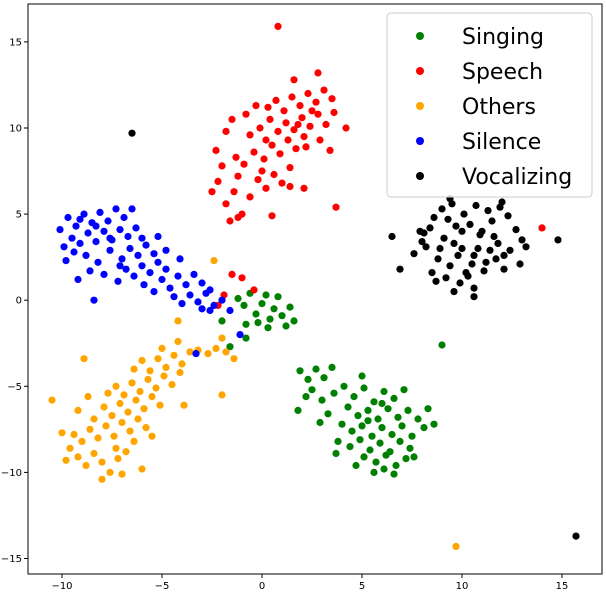  What do you see at coordinates (15, 42) in the screenshot?
I see `y-tick-label: 15` at bounding box center [15, 42].